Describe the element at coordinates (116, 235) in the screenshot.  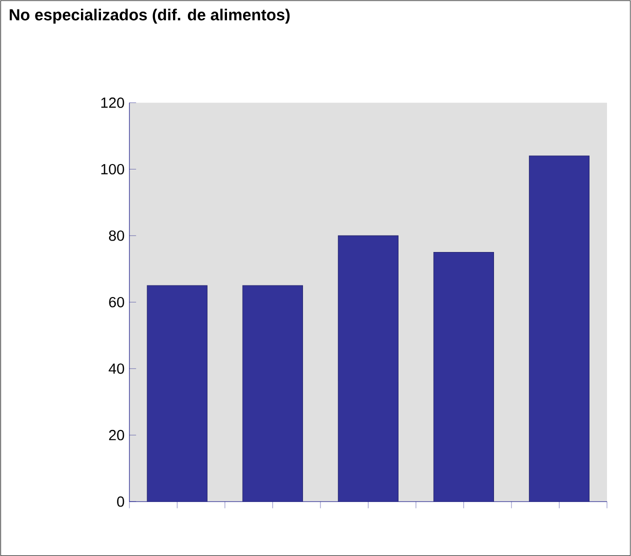
I see `y-tick-label: 80` at that location.